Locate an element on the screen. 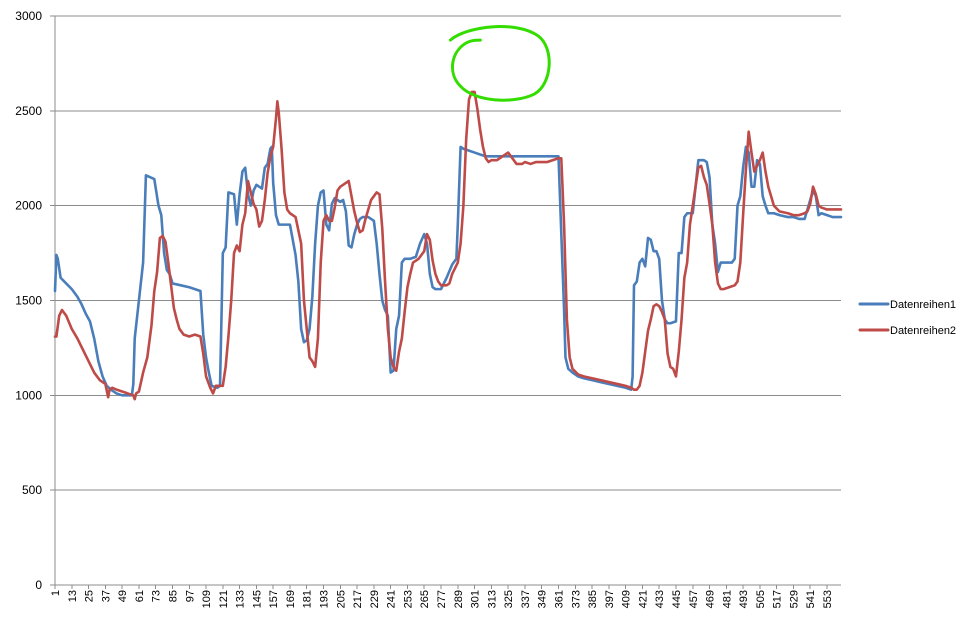 The height and width of the screenshot is (634, 980). x-tick-label: 541 is located at coordinates (811, 599).